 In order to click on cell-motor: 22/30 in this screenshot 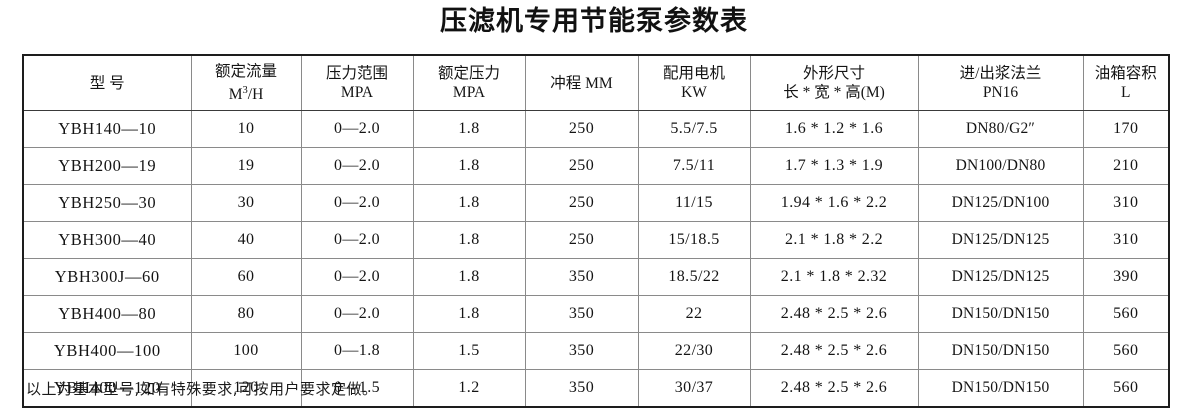, I will do `click(694, 351)`.